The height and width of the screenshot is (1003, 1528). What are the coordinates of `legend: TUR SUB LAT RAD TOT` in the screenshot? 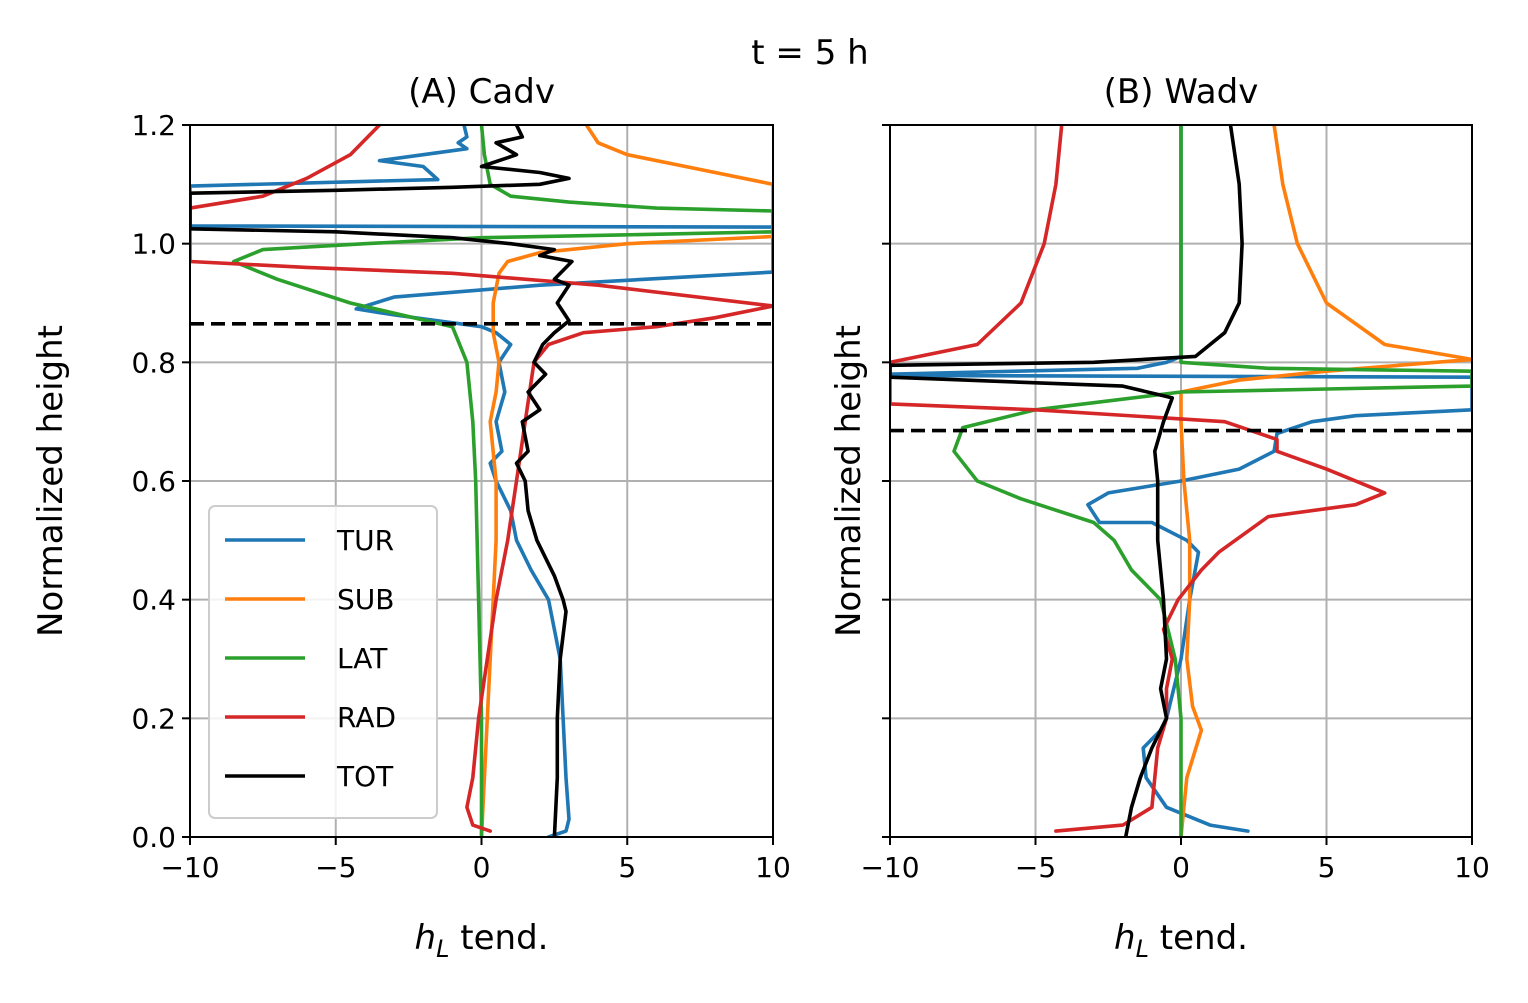 It's located at (323, 662).